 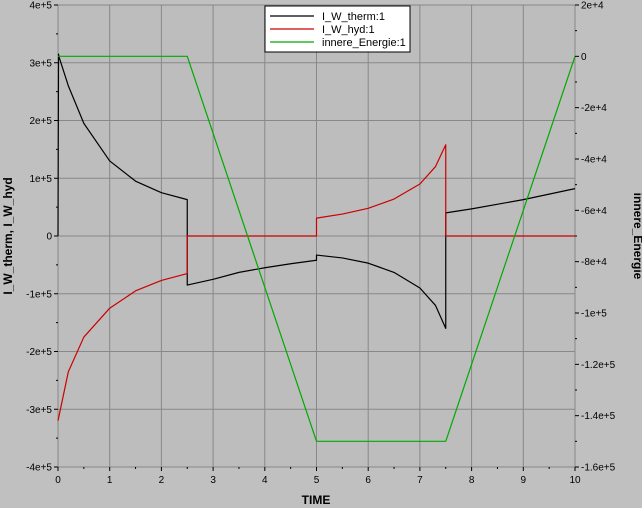 I want to click on y-right-tick-label: -1.6e+5, so click(x=598, y=468).